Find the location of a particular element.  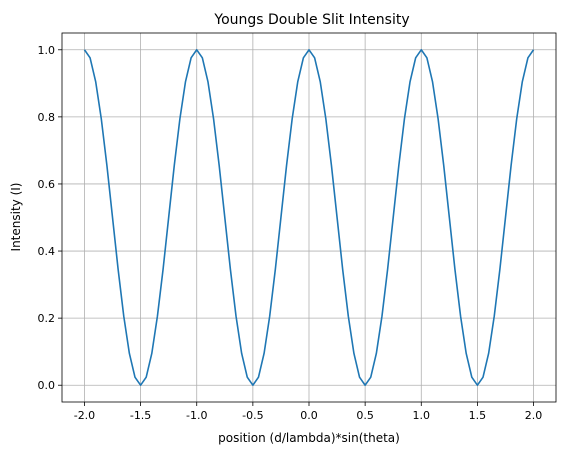

y-axis-ticks: 0.0 0.2 0.4 0.6 0.8 1.0 is located at coordinates (50, 218).